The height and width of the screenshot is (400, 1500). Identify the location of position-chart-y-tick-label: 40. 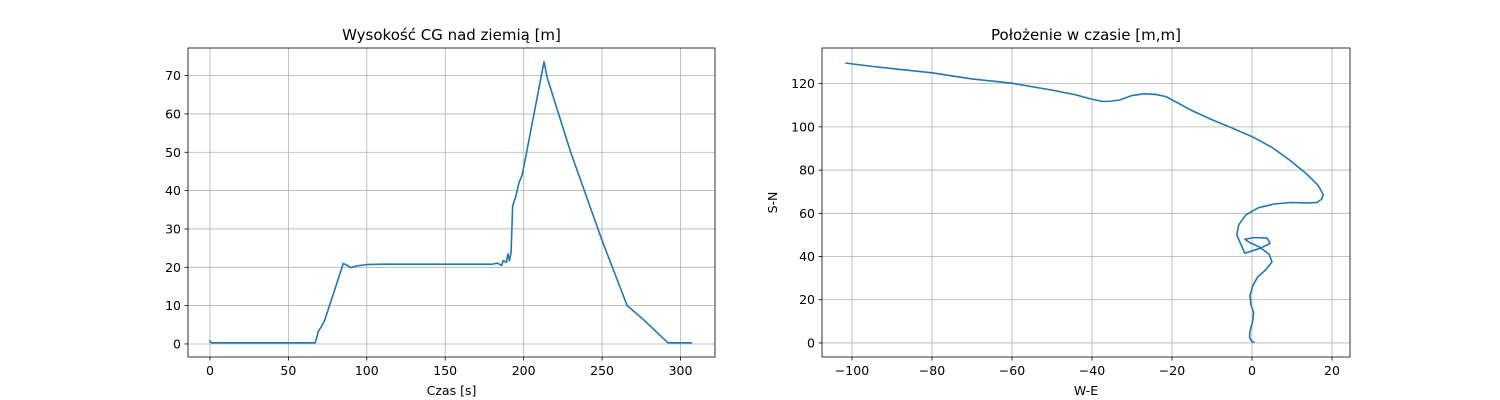
(807, 256).